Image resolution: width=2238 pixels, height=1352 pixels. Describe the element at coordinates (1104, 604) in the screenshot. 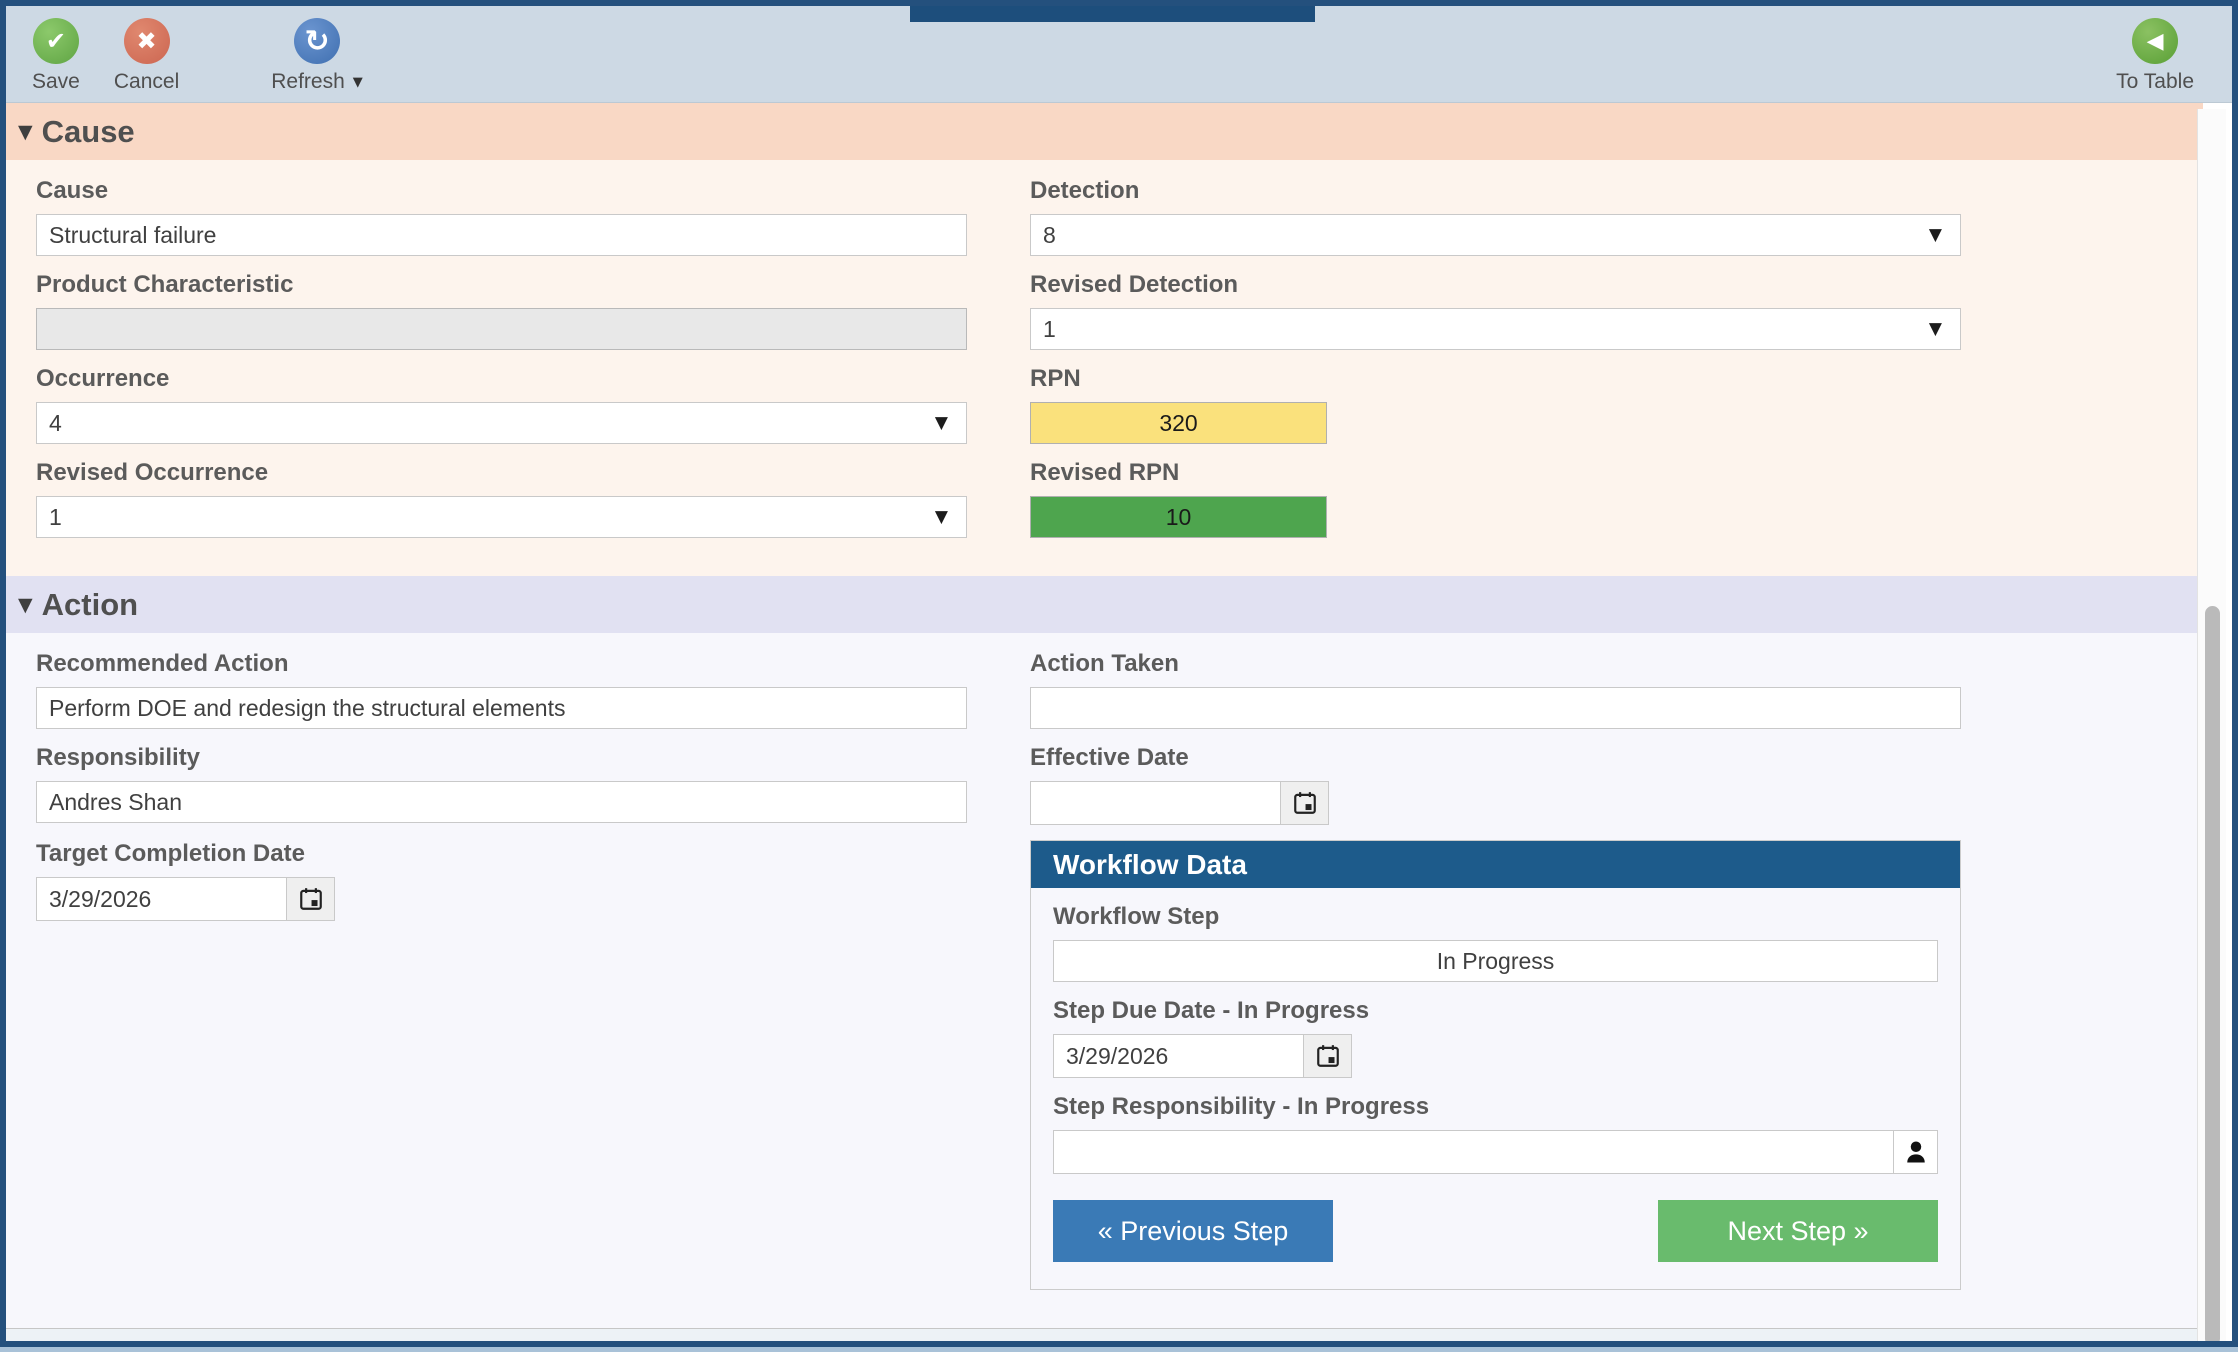

I see `action-section-header: ▼ Action` at that location.